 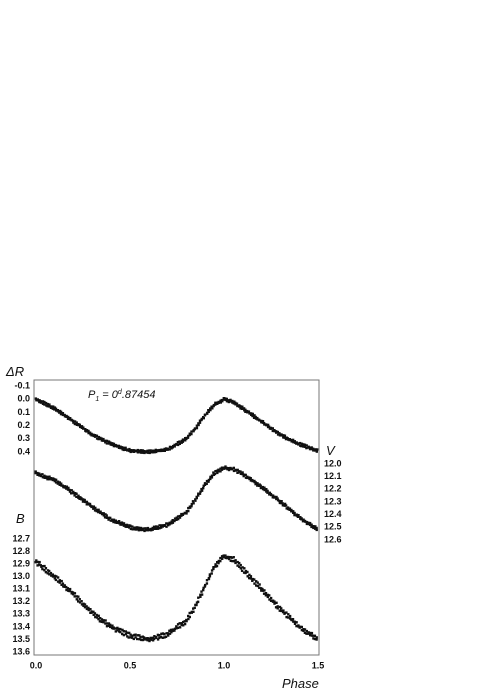 I want to click on delta-r-tick-label: 0.1, so click(x=23, y=412).